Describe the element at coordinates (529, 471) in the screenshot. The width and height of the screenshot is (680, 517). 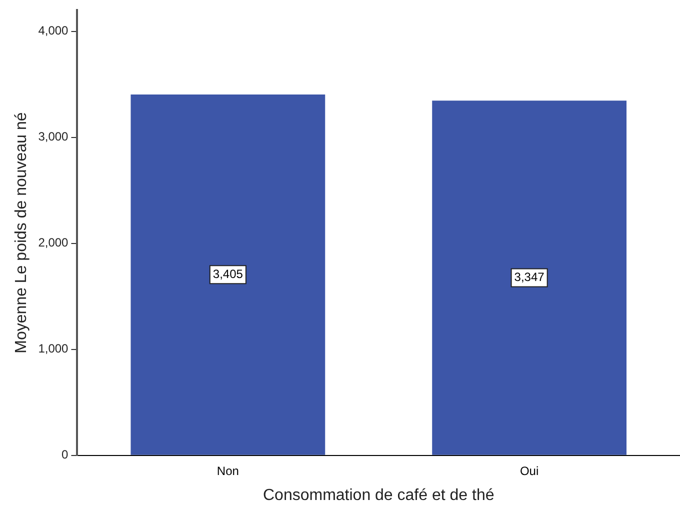
I see `x-tick-label: Oui` at that location.